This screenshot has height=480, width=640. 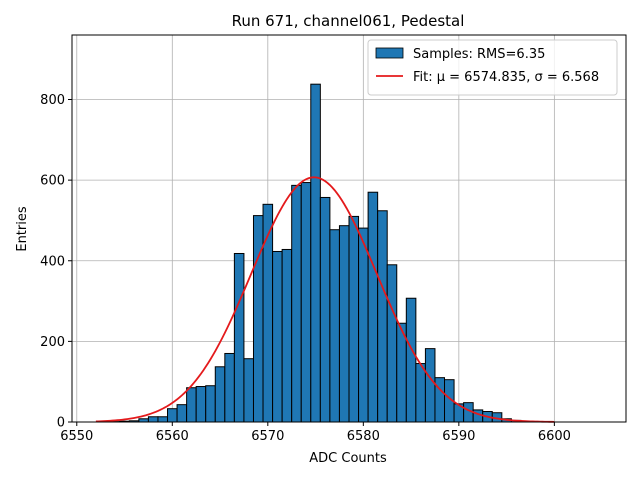 What do you see at coordinates (52, 181) in the screenshot?
I see `y-tick-label: 600` at bounding box center [52, 181].